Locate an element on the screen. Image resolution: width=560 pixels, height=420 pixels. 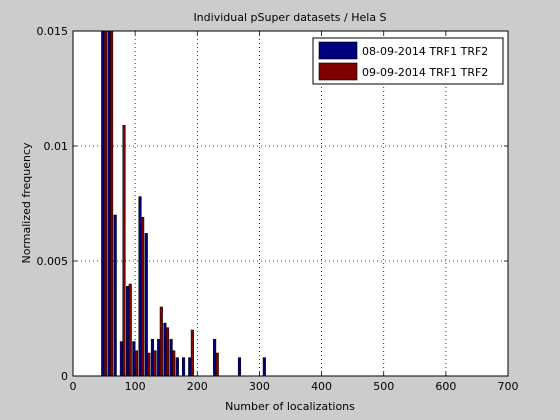
x-tick-label: 700 is located at coordinates (508, 386).